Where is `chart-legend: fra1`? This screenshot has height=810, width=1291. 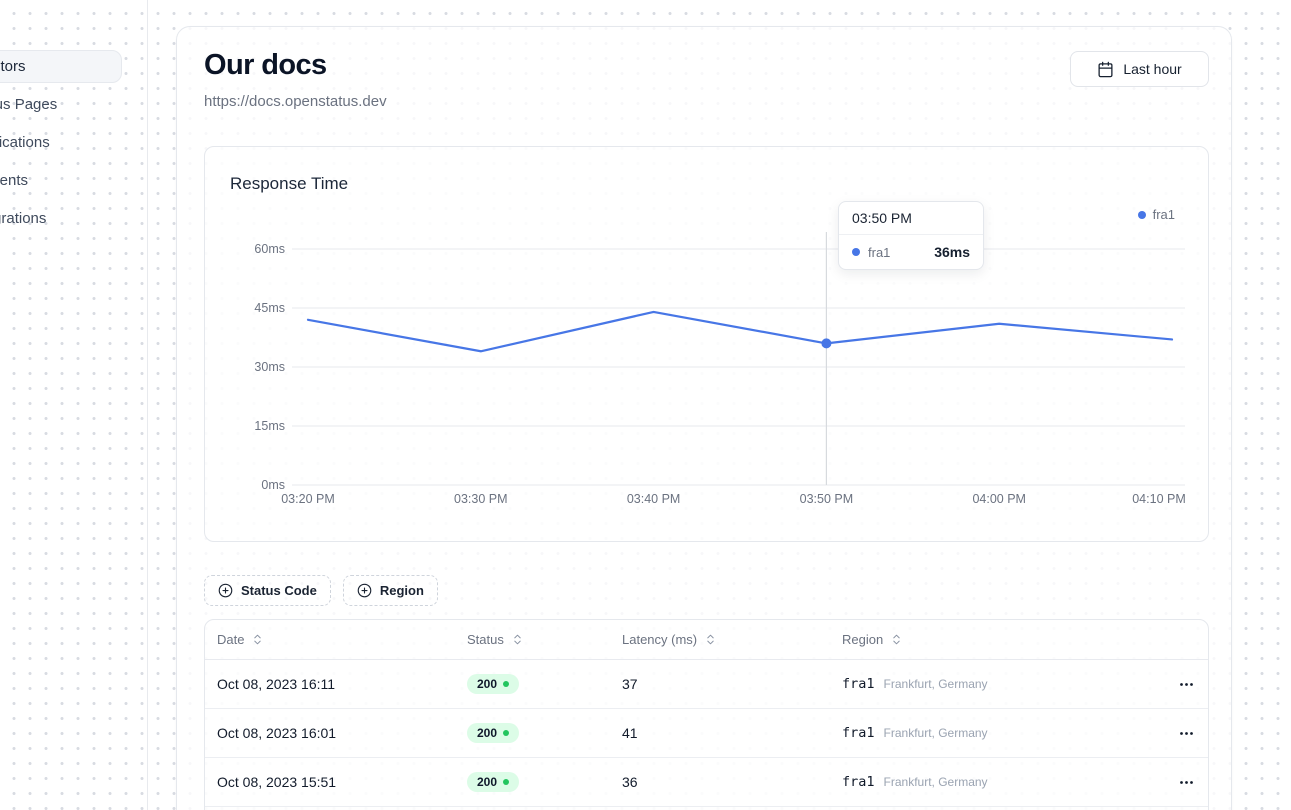 chart-legend: fra1 is located at coordinates (1156, 214).